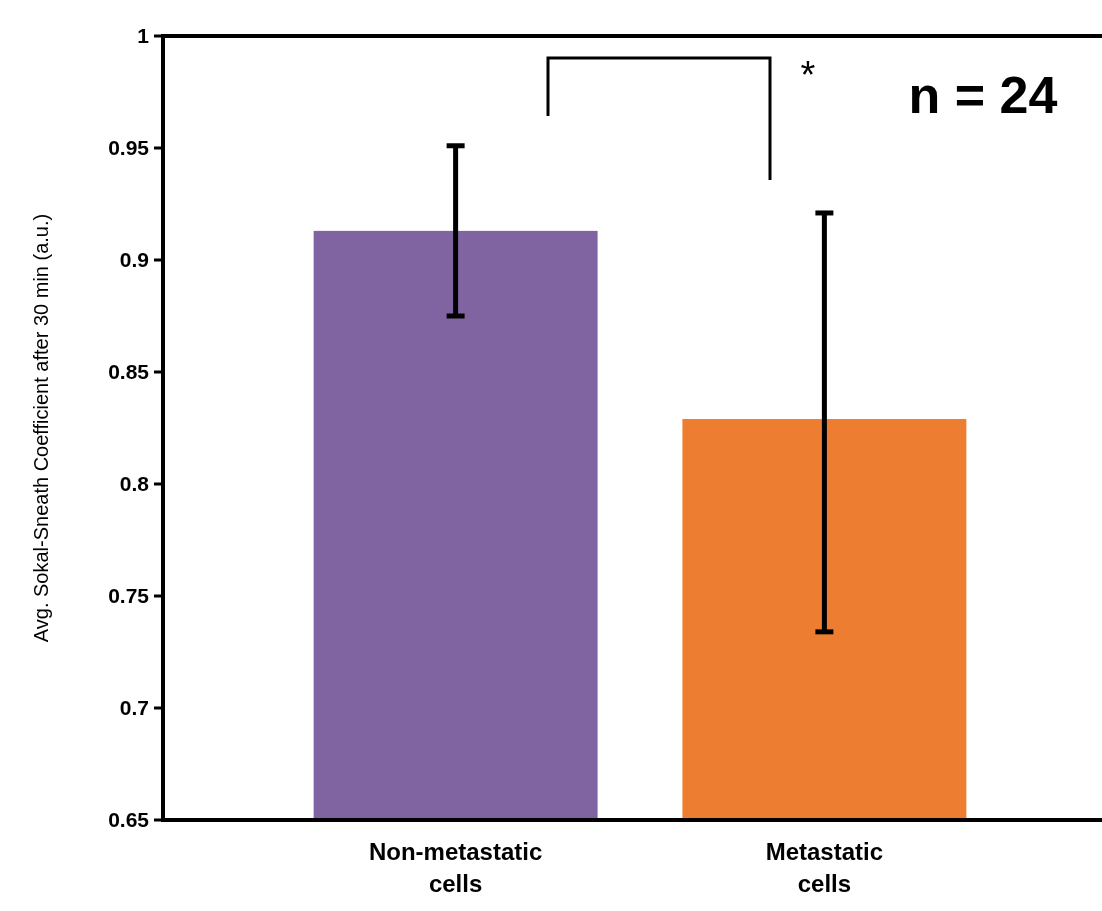 The width and height of the screenshot is (1102, 911). I want to click on y-tick-label: 0.8, so click(134, 484).